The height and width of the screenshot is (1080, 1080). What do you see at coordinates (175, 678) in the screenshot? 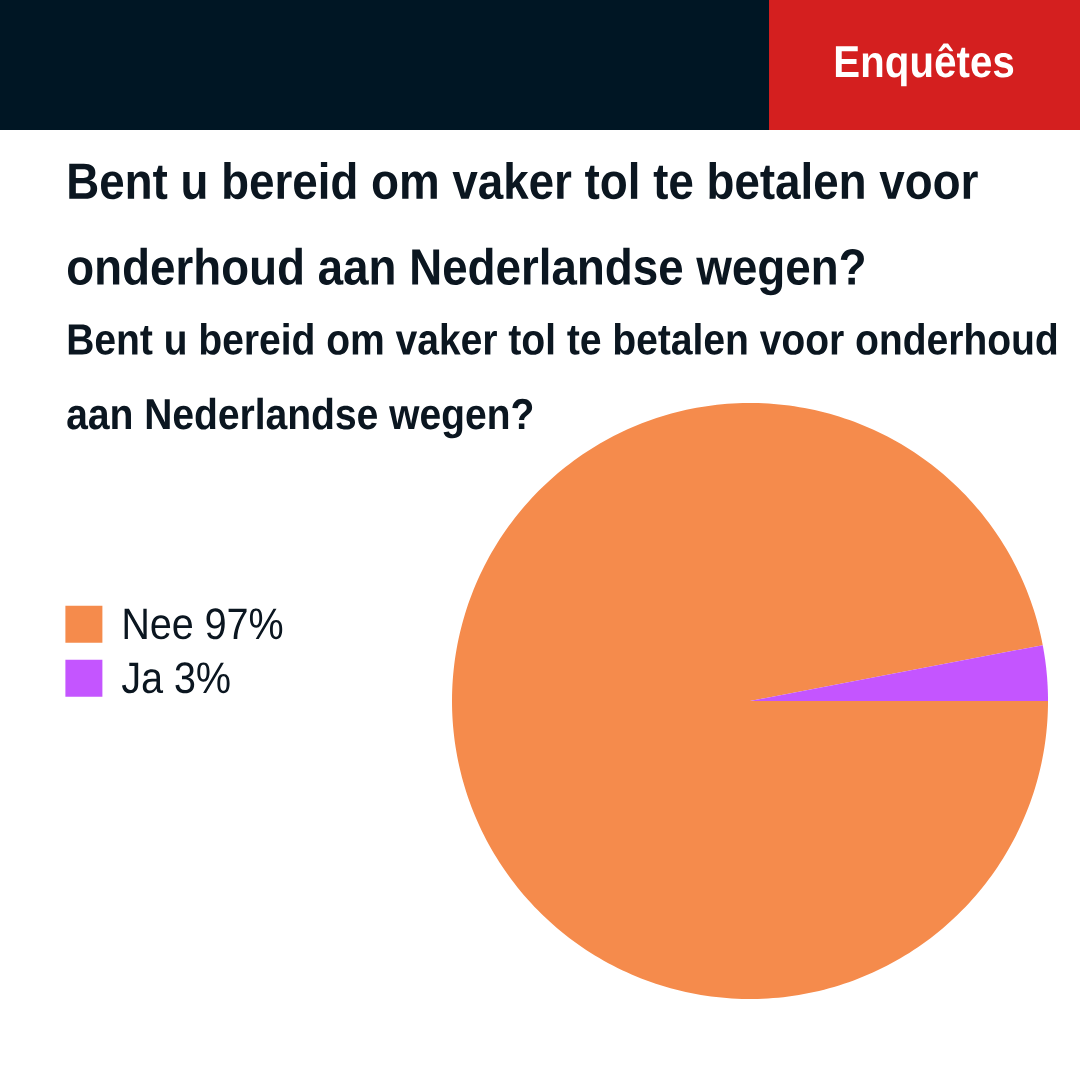
I see `legend-label: Ja 3%` at bounding box center [175, 678].